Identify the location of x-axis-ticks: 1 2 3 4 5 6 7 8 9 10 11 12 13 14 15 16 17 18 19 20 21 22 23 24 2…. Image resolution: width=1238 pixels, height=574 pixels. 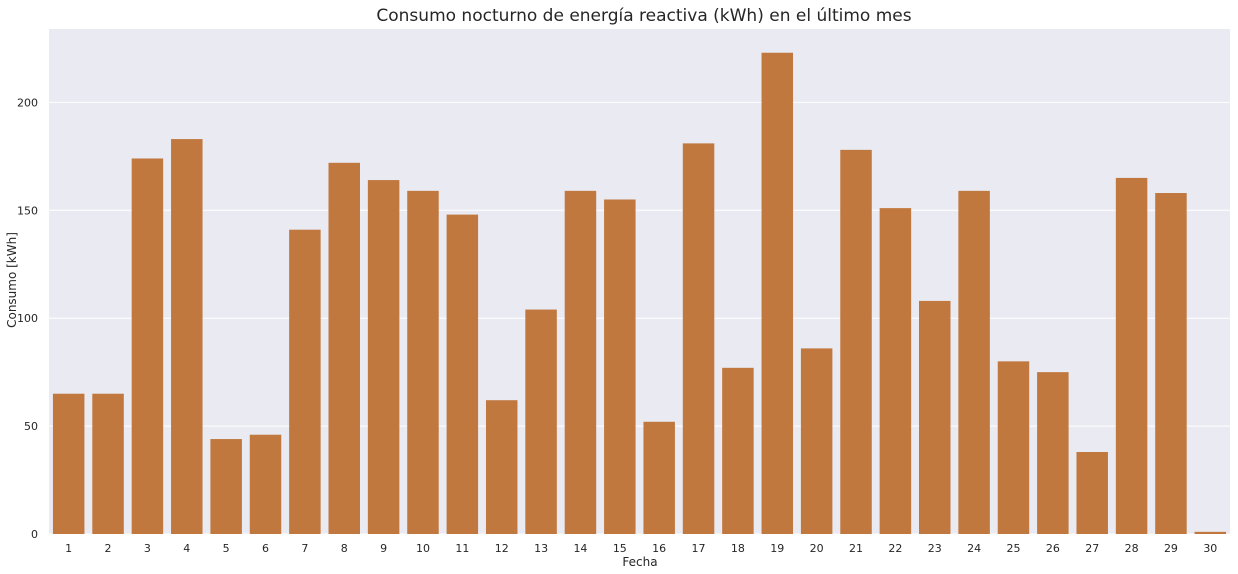
(641, 548).